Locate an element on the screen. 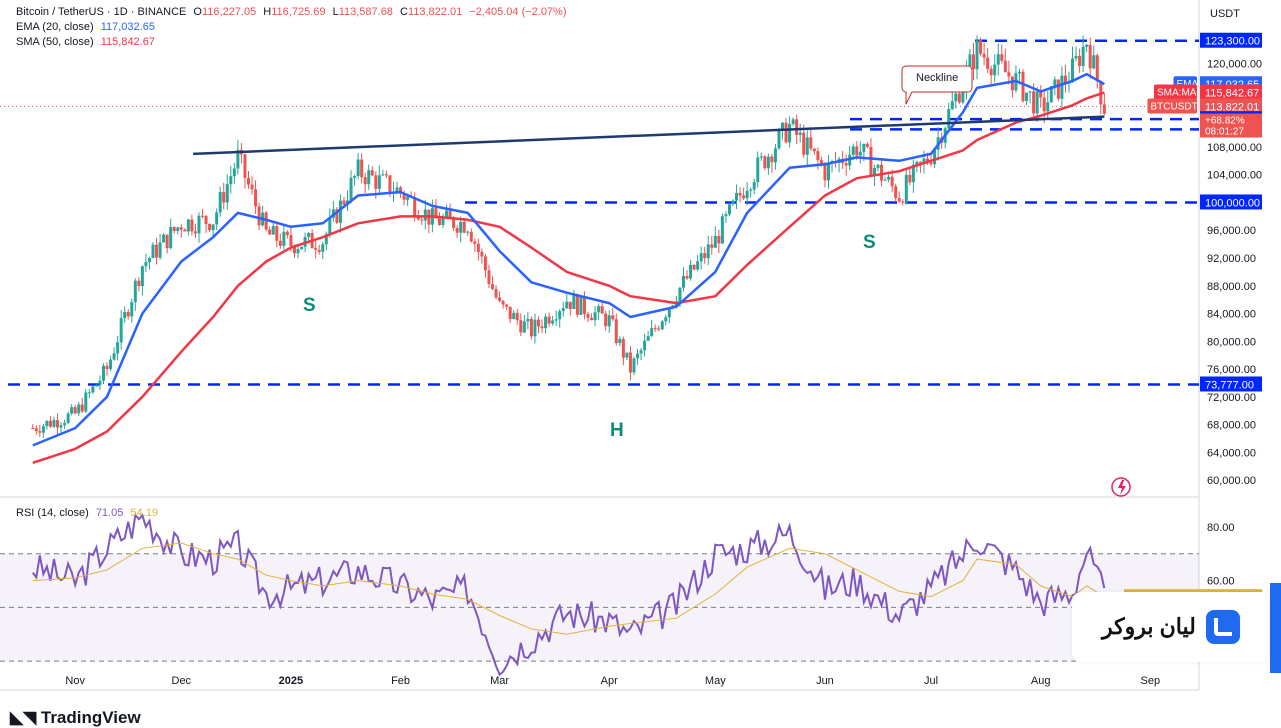 The image size is (1281, 728). price-tick-label: 68,000.00 is located at coordinates (1231, 426).